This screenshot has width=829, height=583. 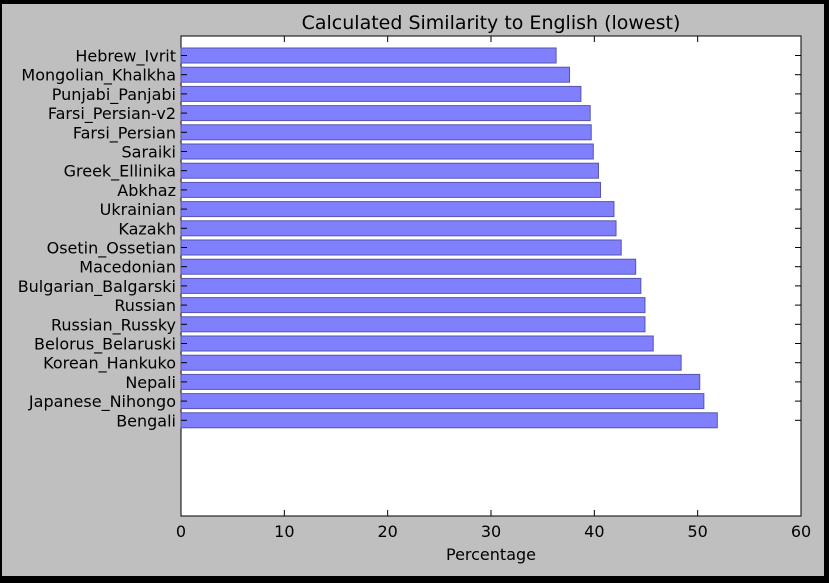 What do you see at coordinates (125, 57) in the screenshot?
I see `y-tick-label: Hebrew_Ivrit` at bounding box center [125, 57].